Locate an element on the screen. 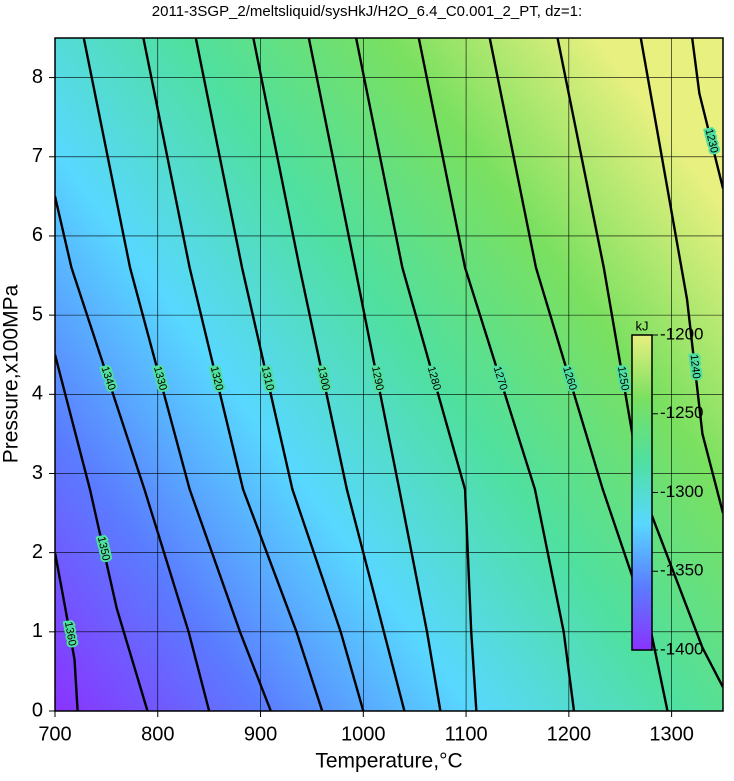 This screenshot has height=781, width=734. y-tick-label: 6 is located at coordinates (37, 235).